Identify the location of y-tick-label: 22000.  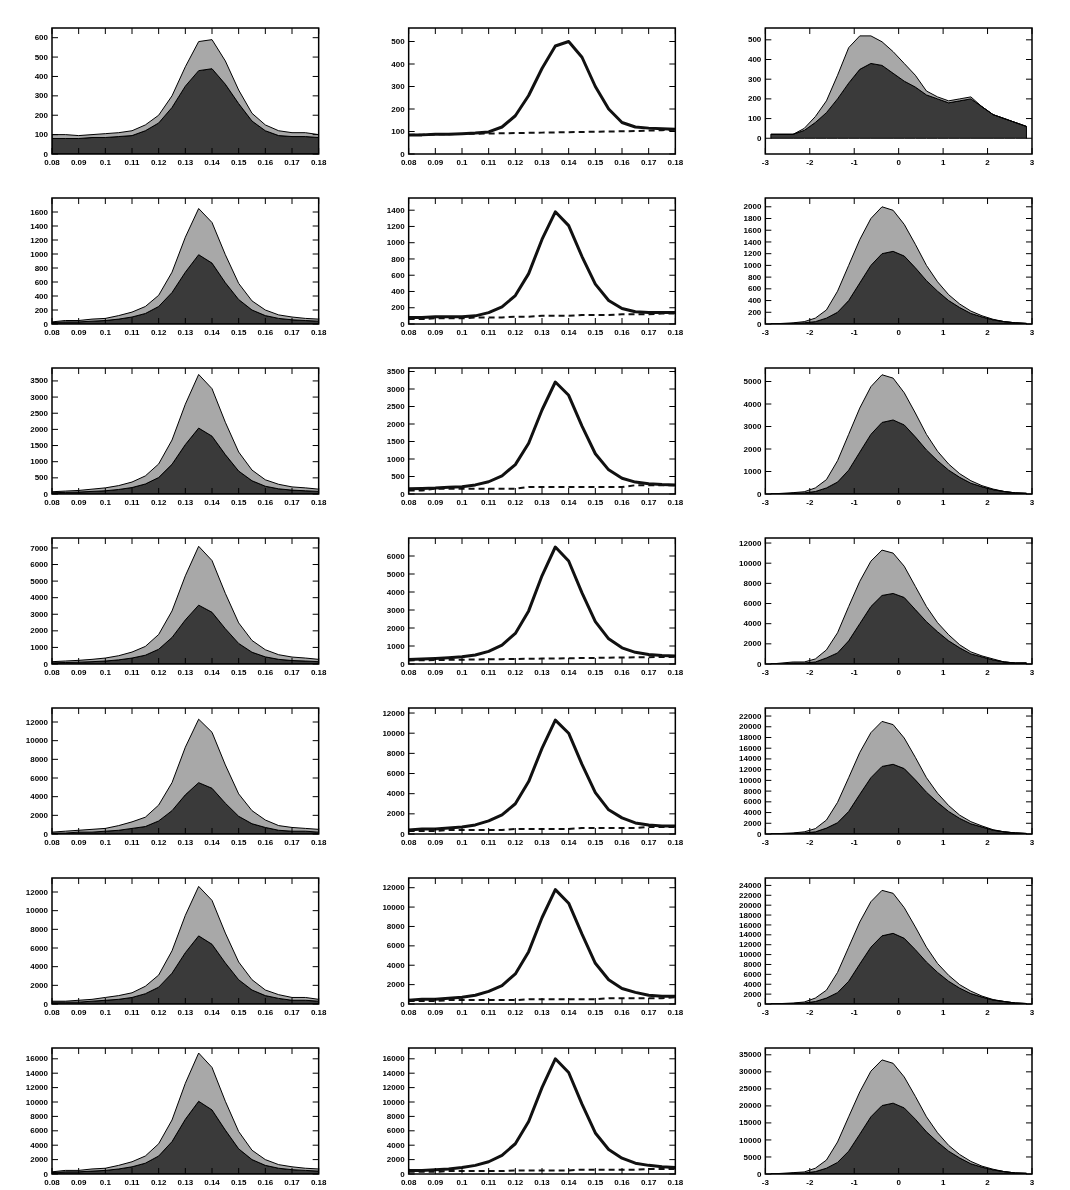
(750, 895).